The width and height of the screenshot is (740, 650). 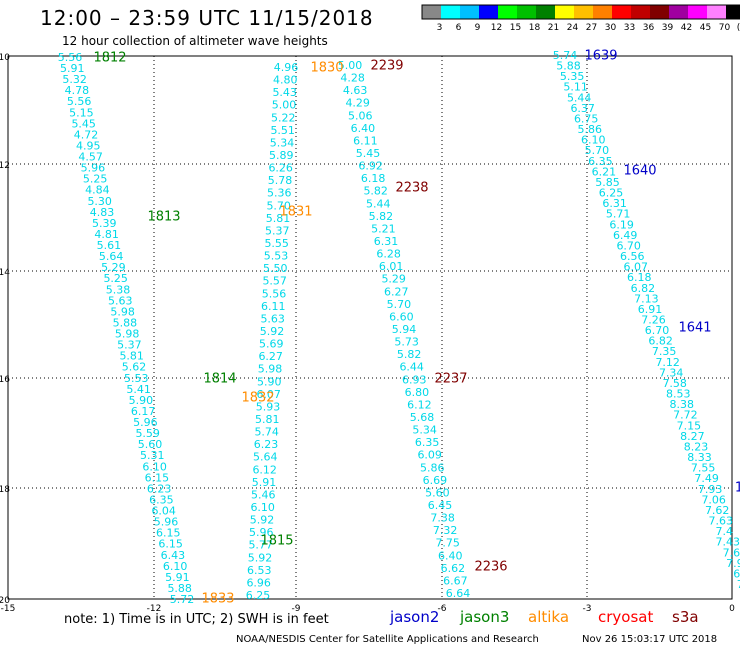 What do you see at coordinates (260, 557) in the screenshot?
I see `swh-value: 5.92` at bounding box center [260, 557].